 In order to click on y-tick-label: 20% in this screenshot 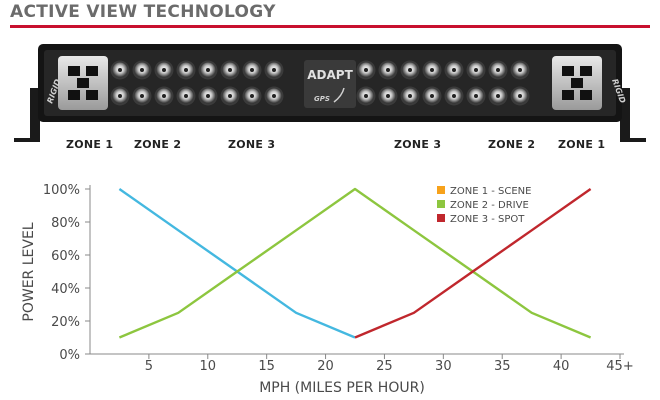, I will do `click(65, 322)`.